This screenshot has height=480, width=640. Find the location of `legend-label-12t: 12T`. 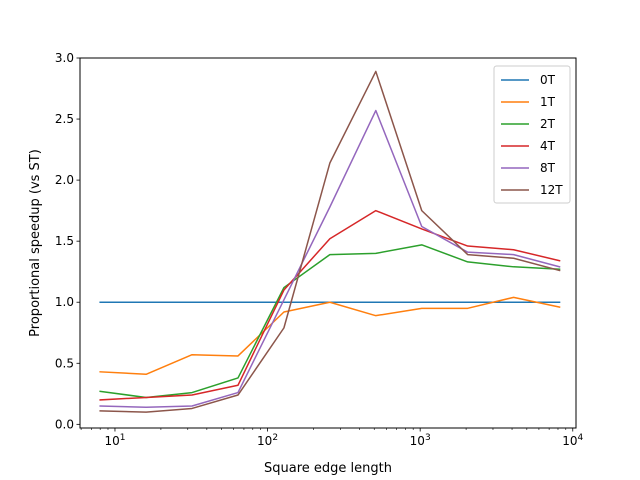

legend-label-12t: 12T is located at coordinates (551, 190).